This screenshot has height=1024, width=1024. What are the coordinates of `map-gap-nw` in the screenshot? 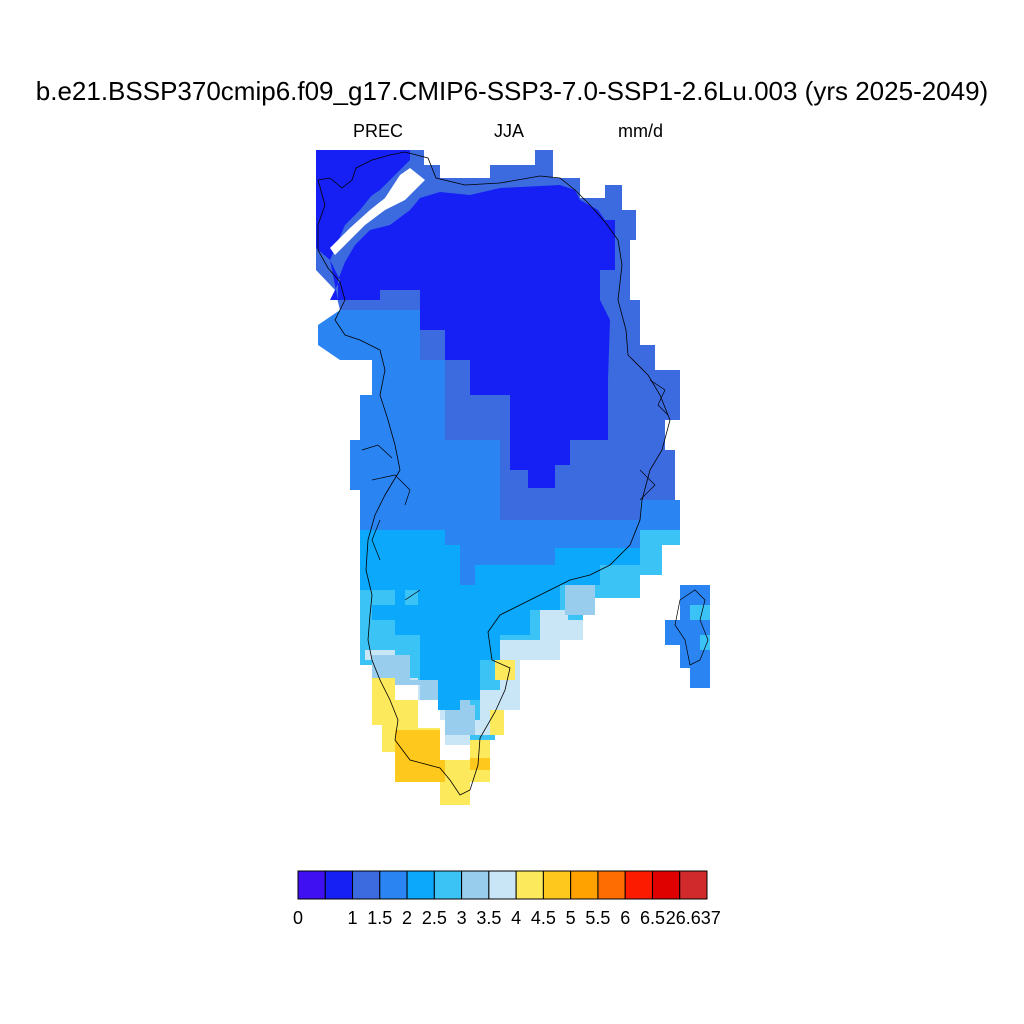 It's located at (377, 211).